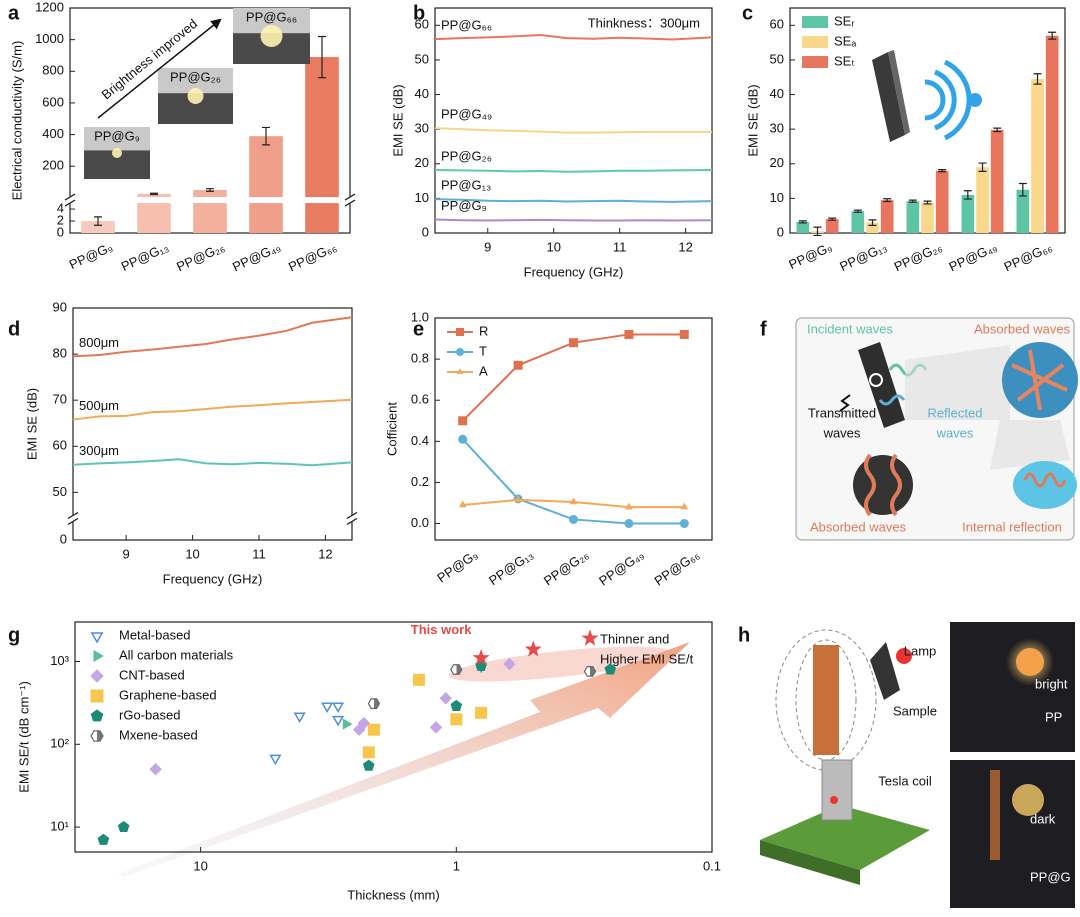 The image size is (1080, 917). What do you see at coordinates (195, 76) in the screenshot?
I see `inset-label: PP@G₂₆` at bounding box center [195, 76].